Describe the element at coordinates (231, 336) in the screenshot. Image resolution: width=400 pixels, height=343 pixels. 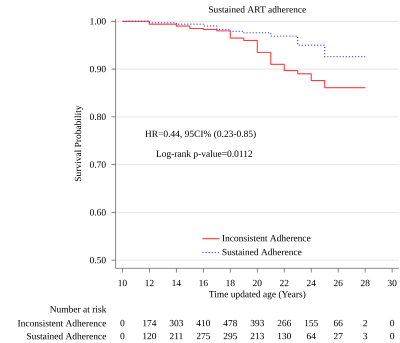
I see `text: 295` at that location.